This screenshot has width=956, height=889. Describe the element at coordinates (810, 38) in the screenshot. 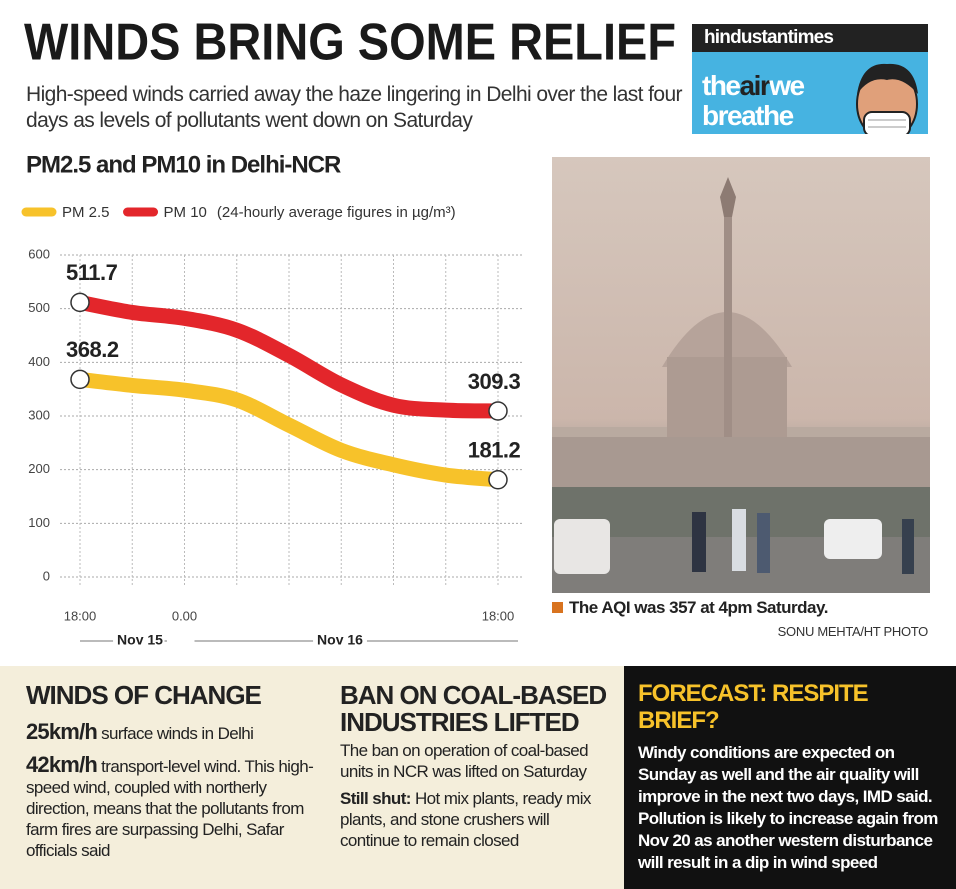

I see `logo-brand: hindustantimes` at that location.